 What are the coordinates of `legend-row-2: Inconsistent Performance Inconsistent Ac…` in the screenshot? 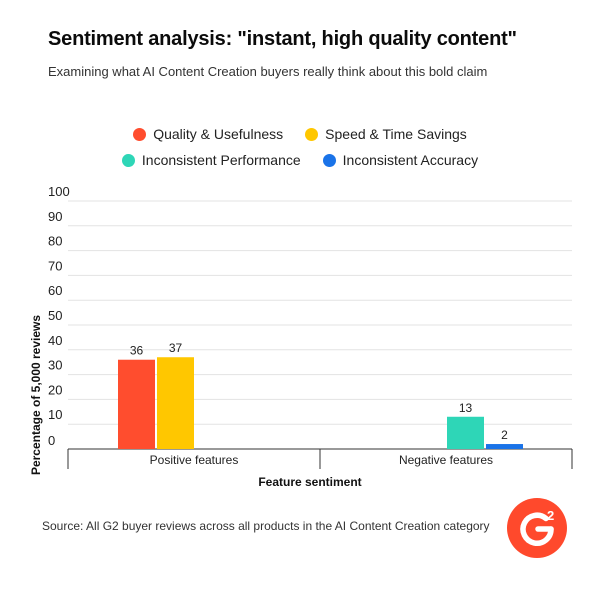 It's located at (300, 160).